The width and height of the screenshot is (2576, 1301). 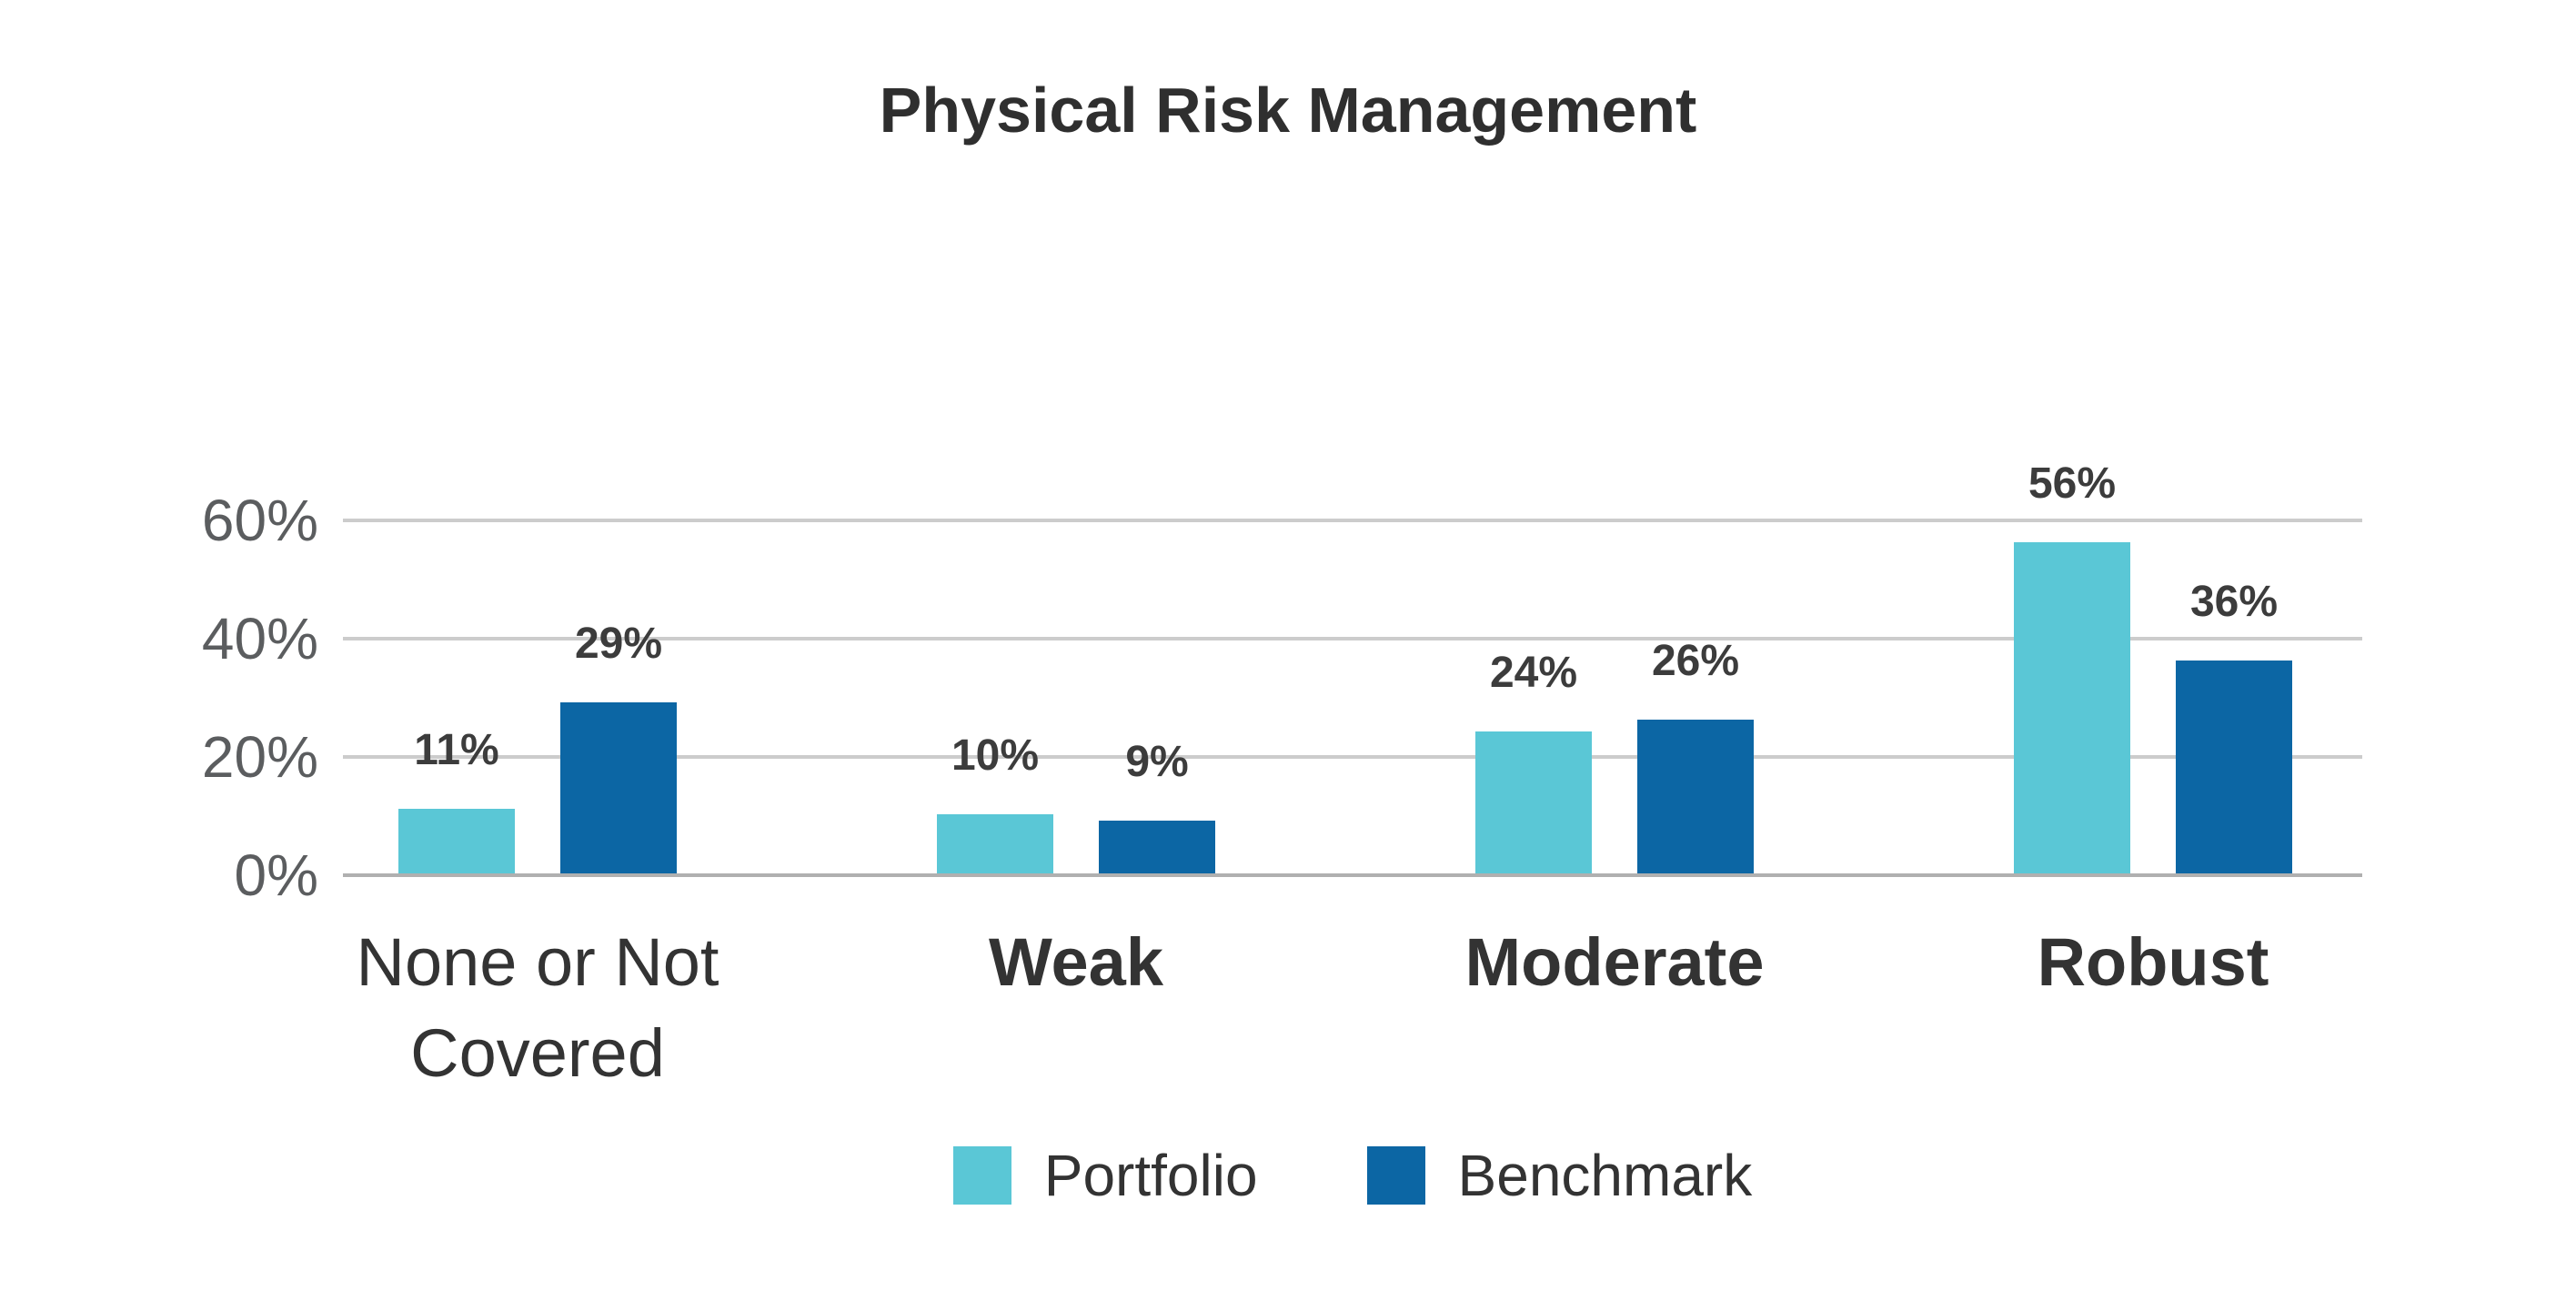 I want to click on y-tick-label: 60%, so click(x=259, y=520).